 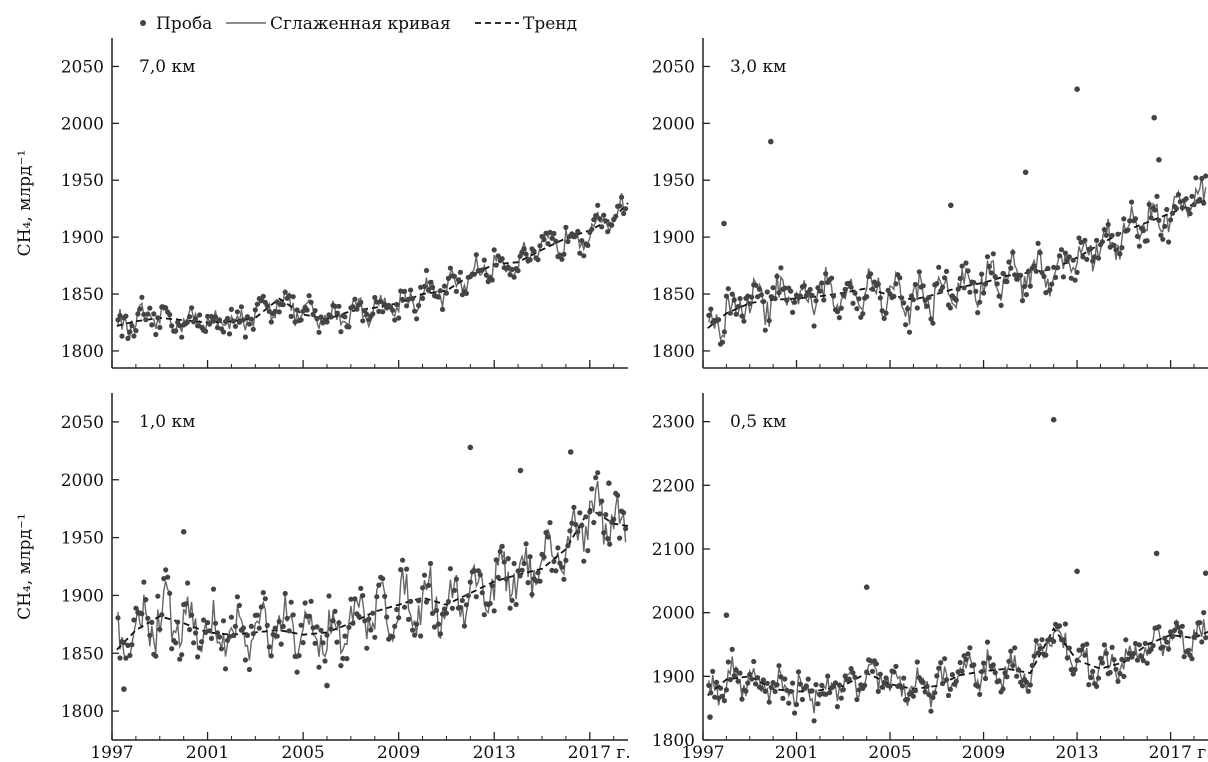 I want to click on y-tick-label: 1800, so click(x=82, y=712).